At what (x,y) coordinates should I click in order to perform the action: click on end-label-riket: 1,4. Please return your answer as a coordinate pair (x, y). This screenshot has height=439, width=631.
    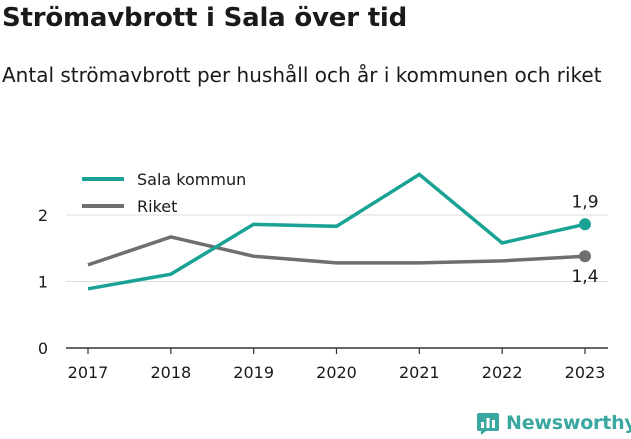
    Looking at the image, I should click on (584, 277).